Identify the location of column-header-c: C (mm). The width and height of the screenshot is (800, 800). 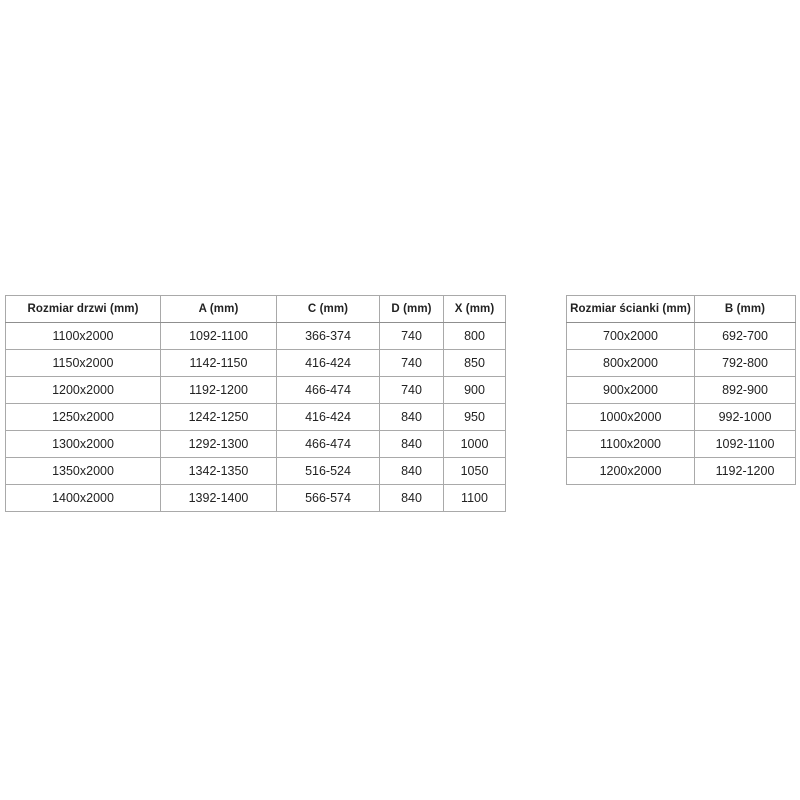
(328, 309).